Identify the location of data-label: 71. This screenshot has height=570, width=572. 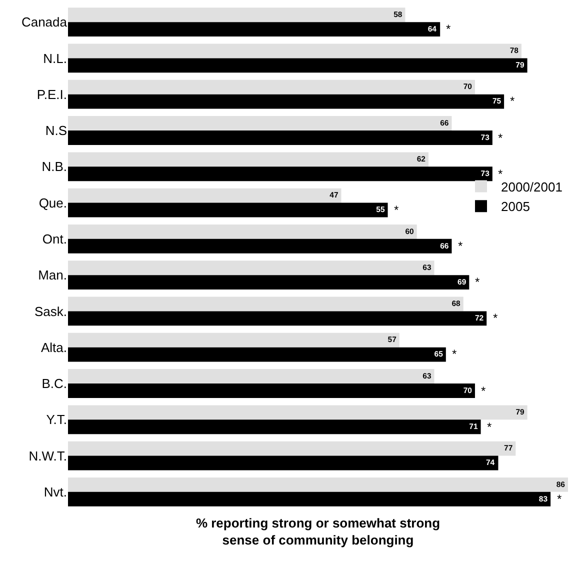
(473, 426).